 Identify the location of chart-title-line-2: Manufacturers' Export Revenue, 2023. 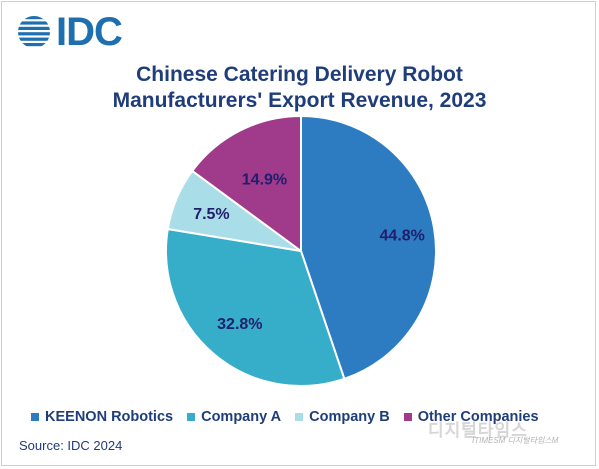
(299, 100).